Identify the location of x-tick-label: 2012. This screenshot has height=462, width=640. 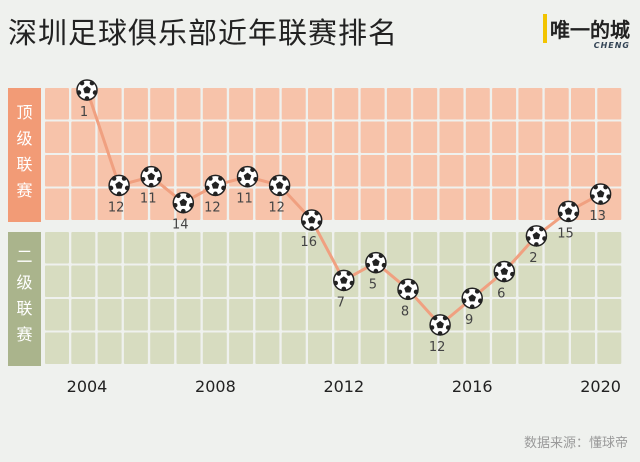
(343, 386).